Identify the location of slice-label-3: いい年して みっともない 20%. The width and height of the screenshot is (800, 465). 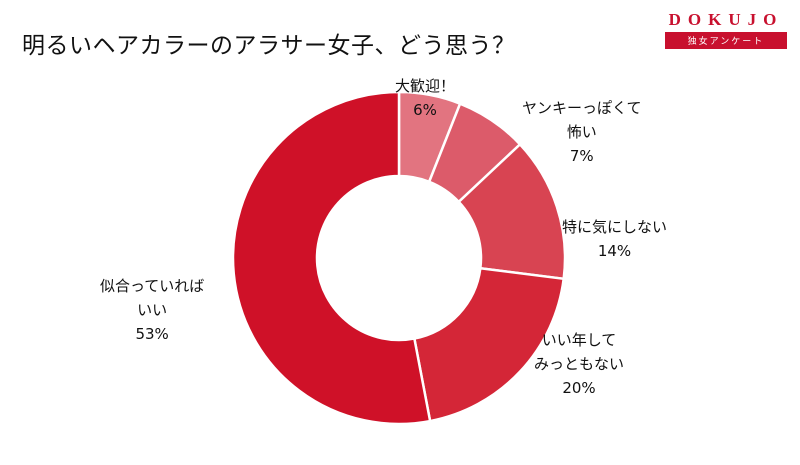
(579, 364).